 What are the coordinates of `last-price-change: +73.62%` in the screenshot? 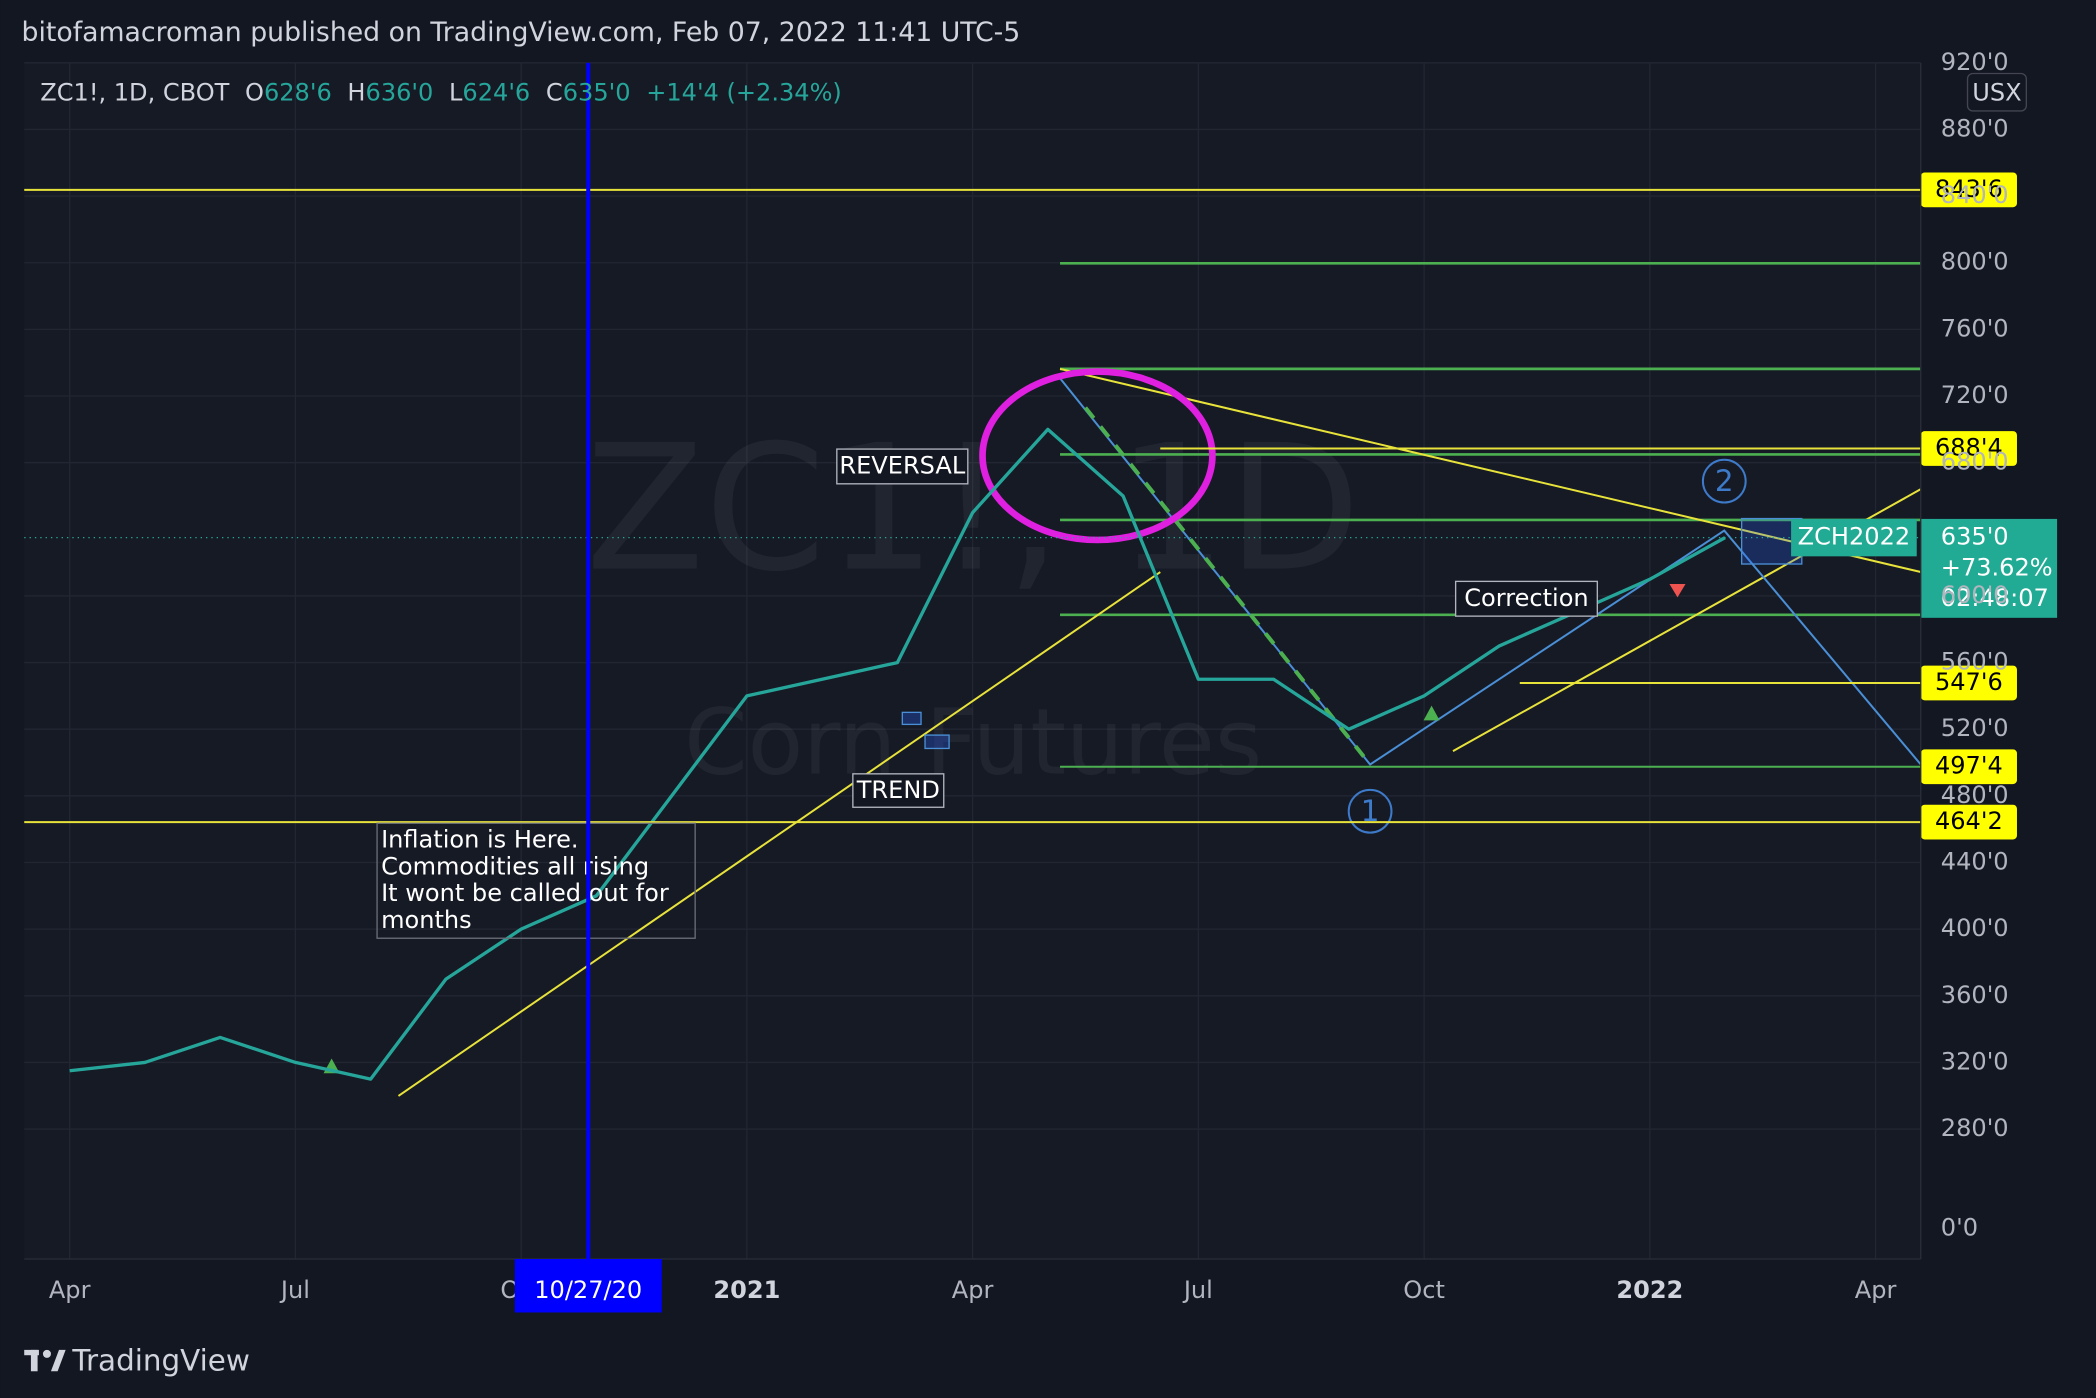 It's located at (1997, 567).